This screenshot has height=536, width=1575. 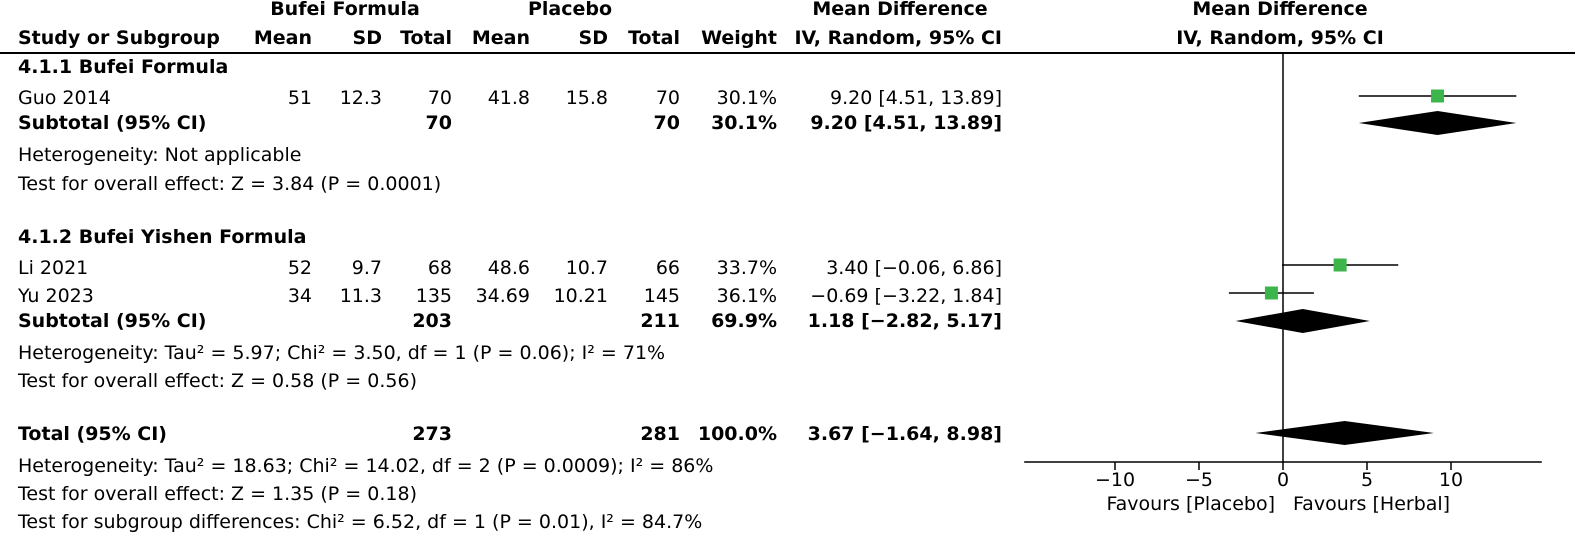 What do you see at coordinates (1280, 10) in the screenshot?
I see `md-plot-header: Mean Difference` at bounding box center [1280, 10].